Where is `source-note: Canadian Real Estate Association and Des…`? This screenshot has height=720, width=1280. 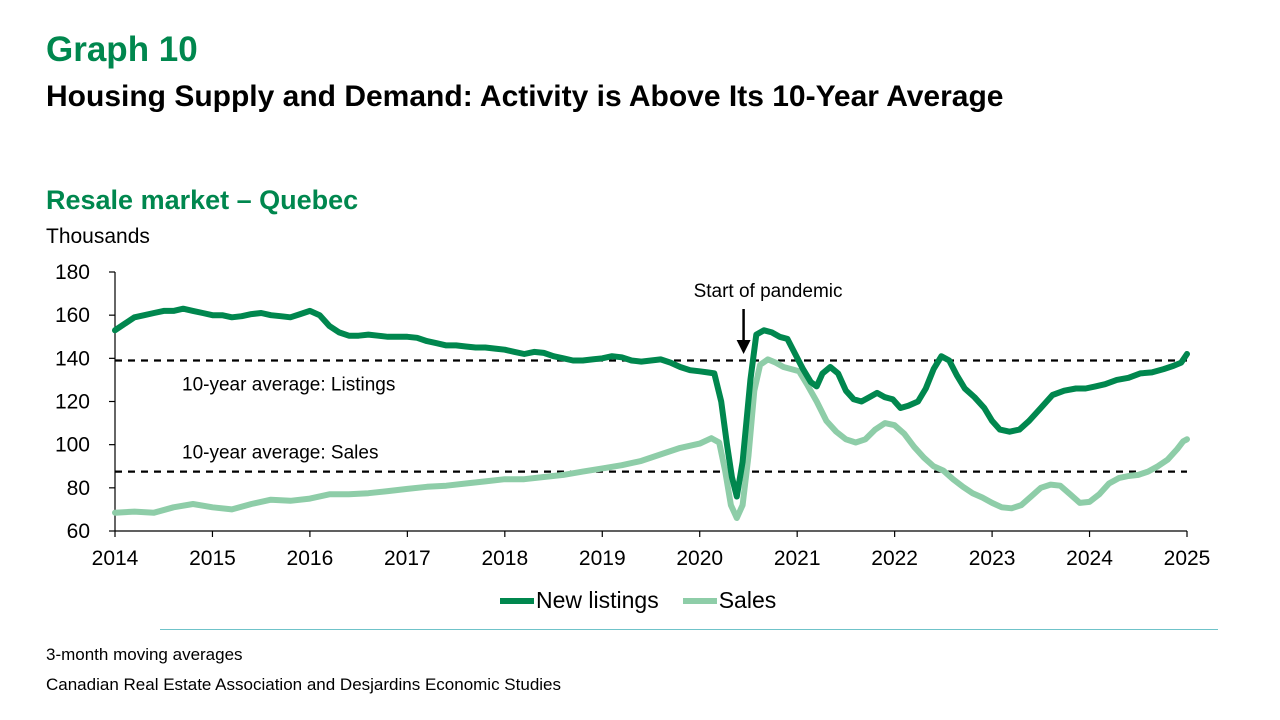
source-note: Canadian Real Estate Association and Des… is located at coordinates (304, 684).